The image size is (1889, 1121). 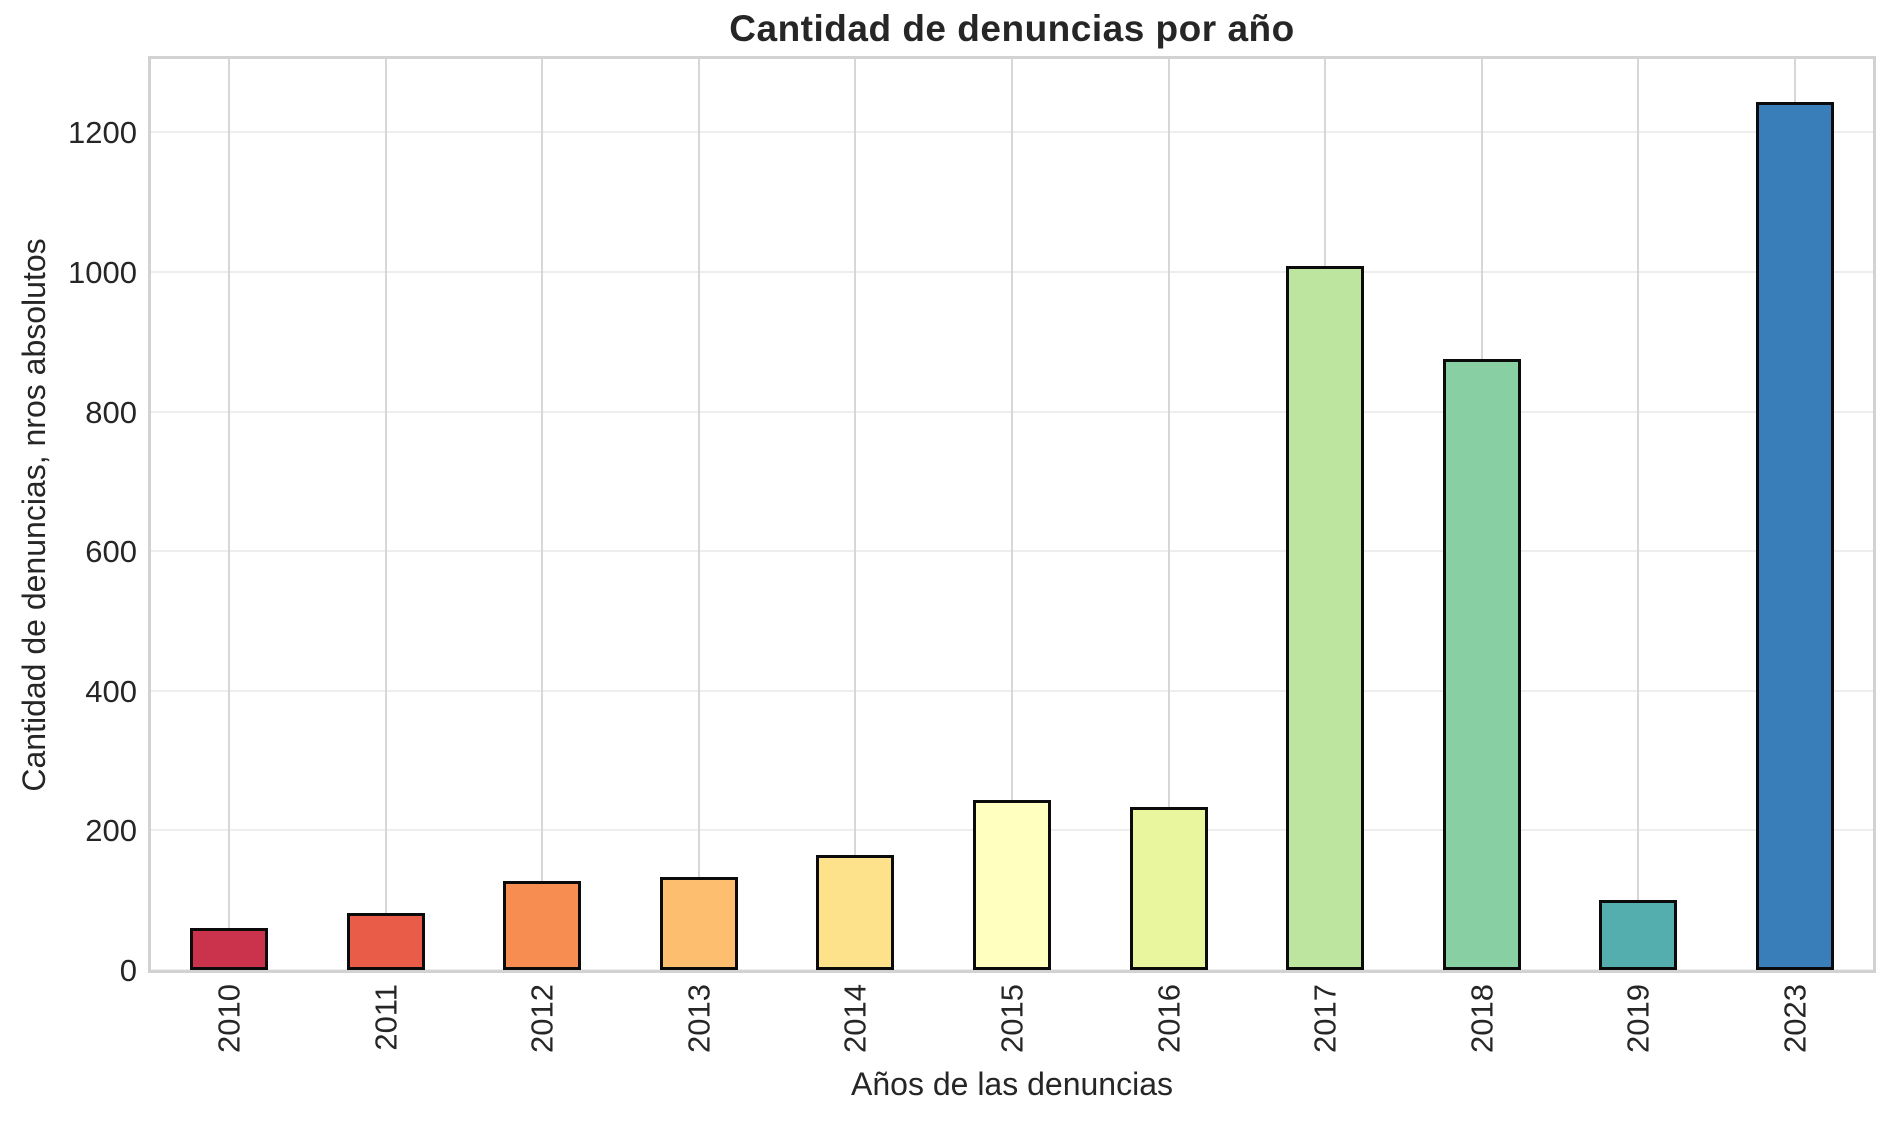 I want to click on bar-2010, so click(x=229, y=949).